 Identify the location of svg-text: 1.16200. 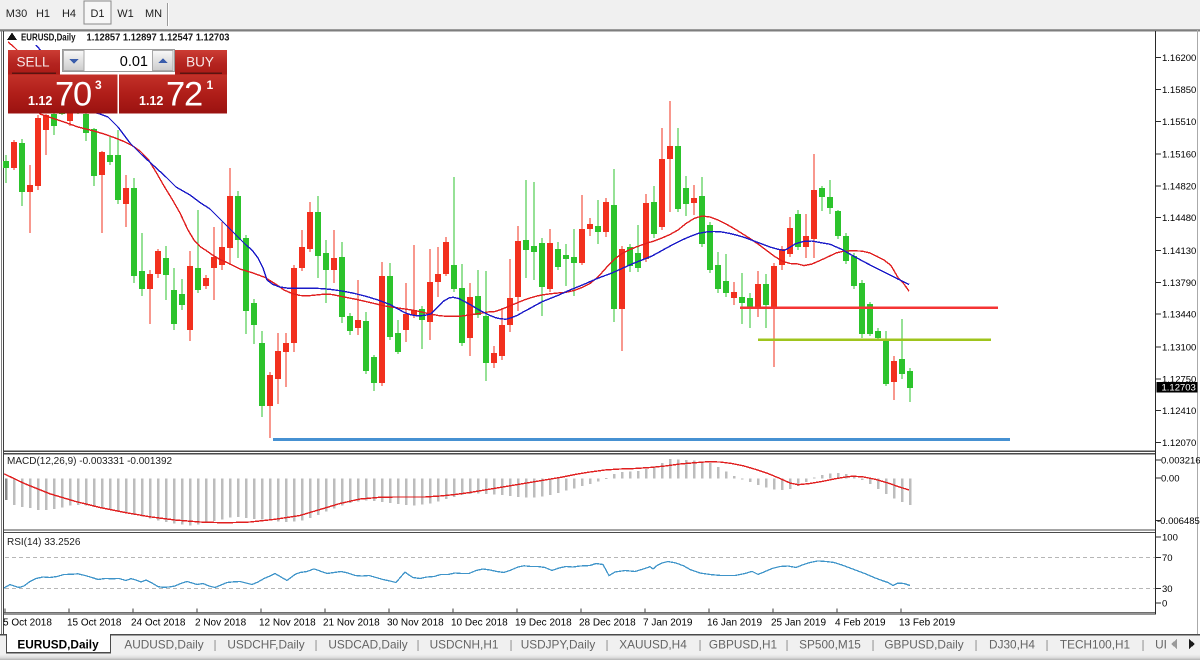
(1179, 58).